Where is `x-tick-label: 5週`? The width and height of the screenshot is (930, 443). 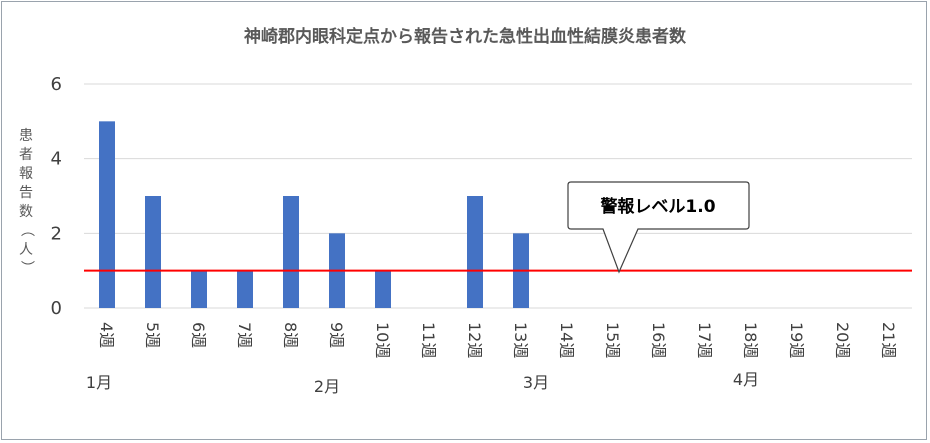
x-tick-label: 5週 is located at coordinates (152, 335).